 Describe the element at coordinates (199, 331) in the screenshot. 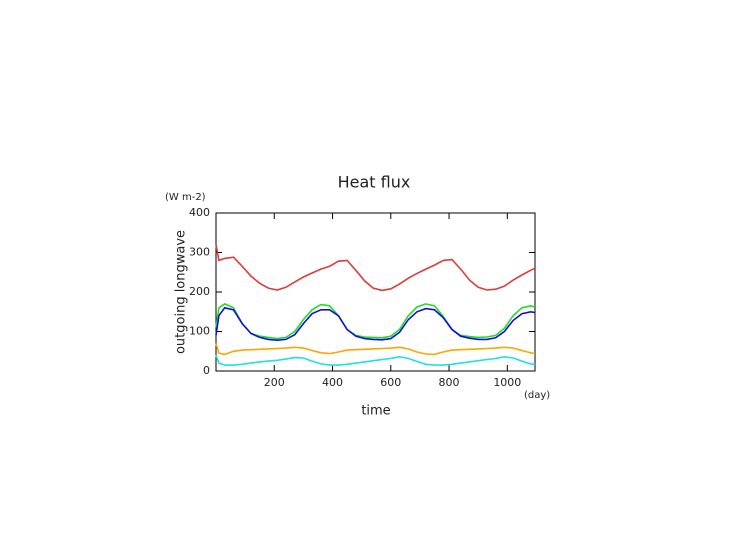

I see `y-tick-label: 100` at that location.